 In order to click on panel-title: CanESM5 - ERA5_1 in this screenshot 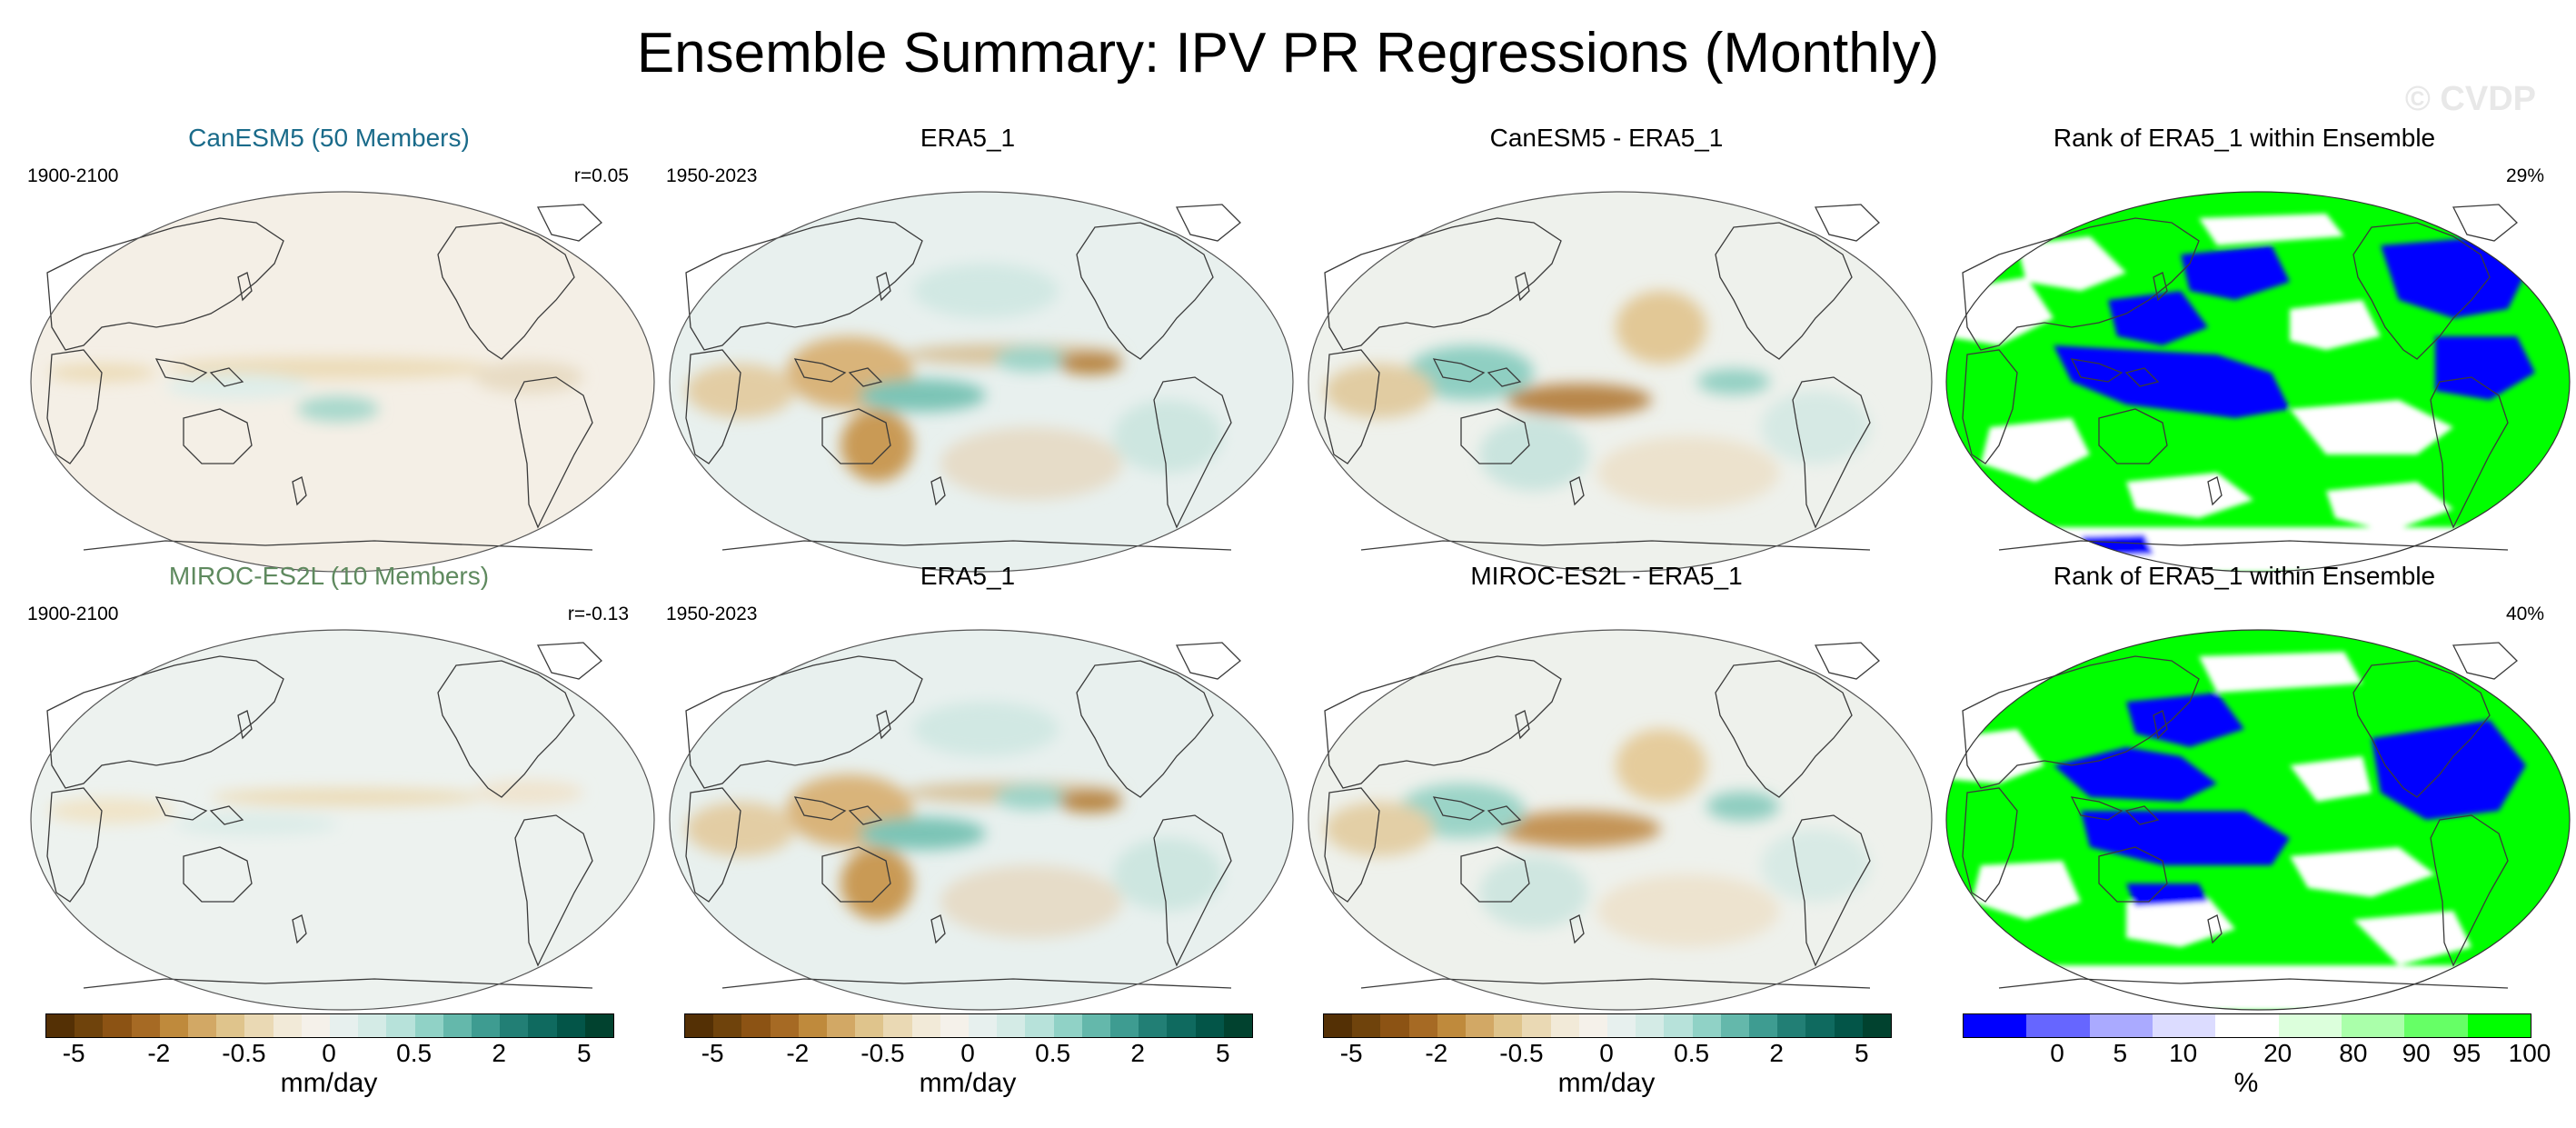, I will do `click(1606, 138)`.